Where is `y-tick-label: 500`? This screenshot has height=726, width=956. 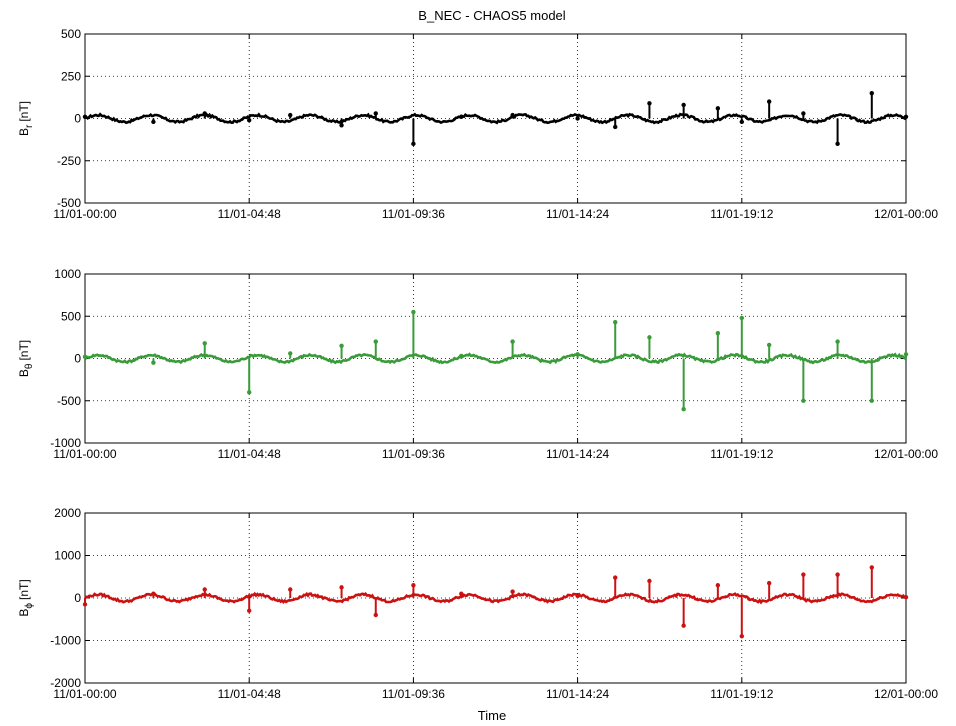
y-tick-label: 500 is located at coordinates (71, 316).